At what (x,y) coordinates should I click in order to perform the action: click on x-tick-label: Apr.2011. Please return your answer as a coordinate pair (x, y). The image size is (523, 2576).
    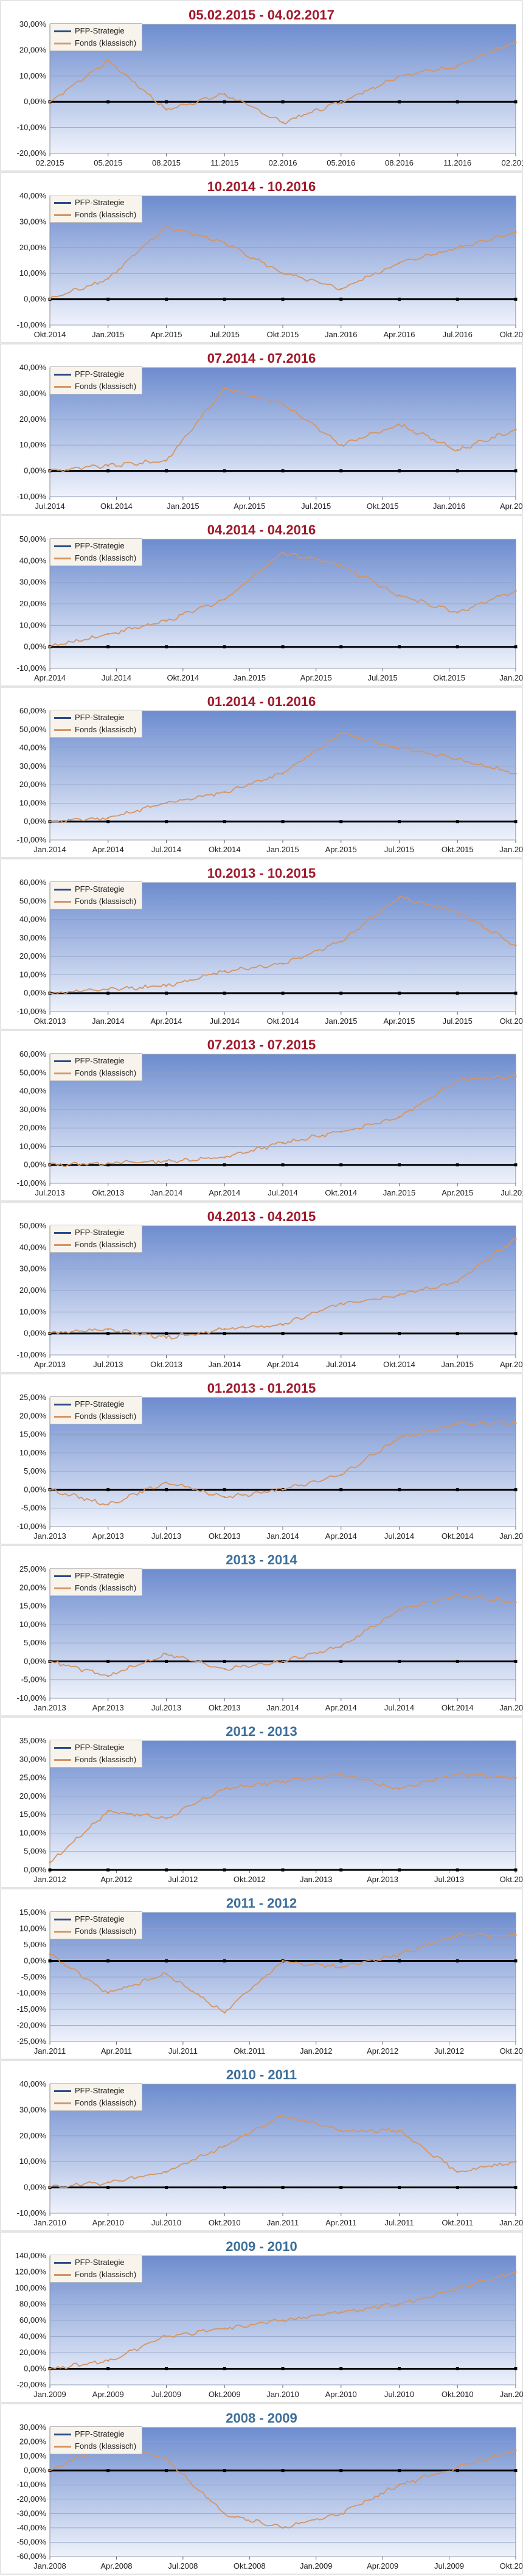
    Looking at the image, I should click on (341, 2222).